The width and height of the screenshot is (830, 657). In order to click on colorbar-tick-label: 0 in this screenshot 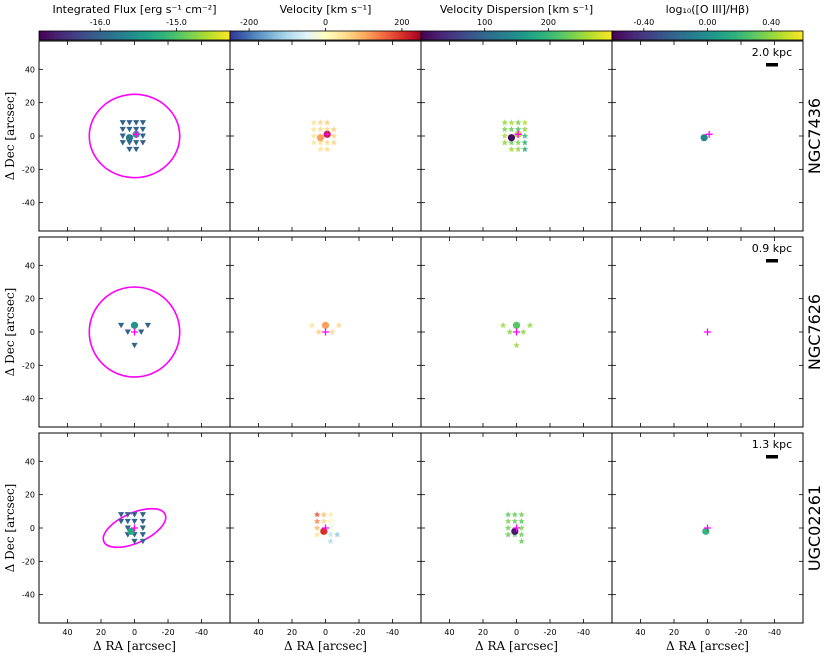, I will do `click(325, 22)`.